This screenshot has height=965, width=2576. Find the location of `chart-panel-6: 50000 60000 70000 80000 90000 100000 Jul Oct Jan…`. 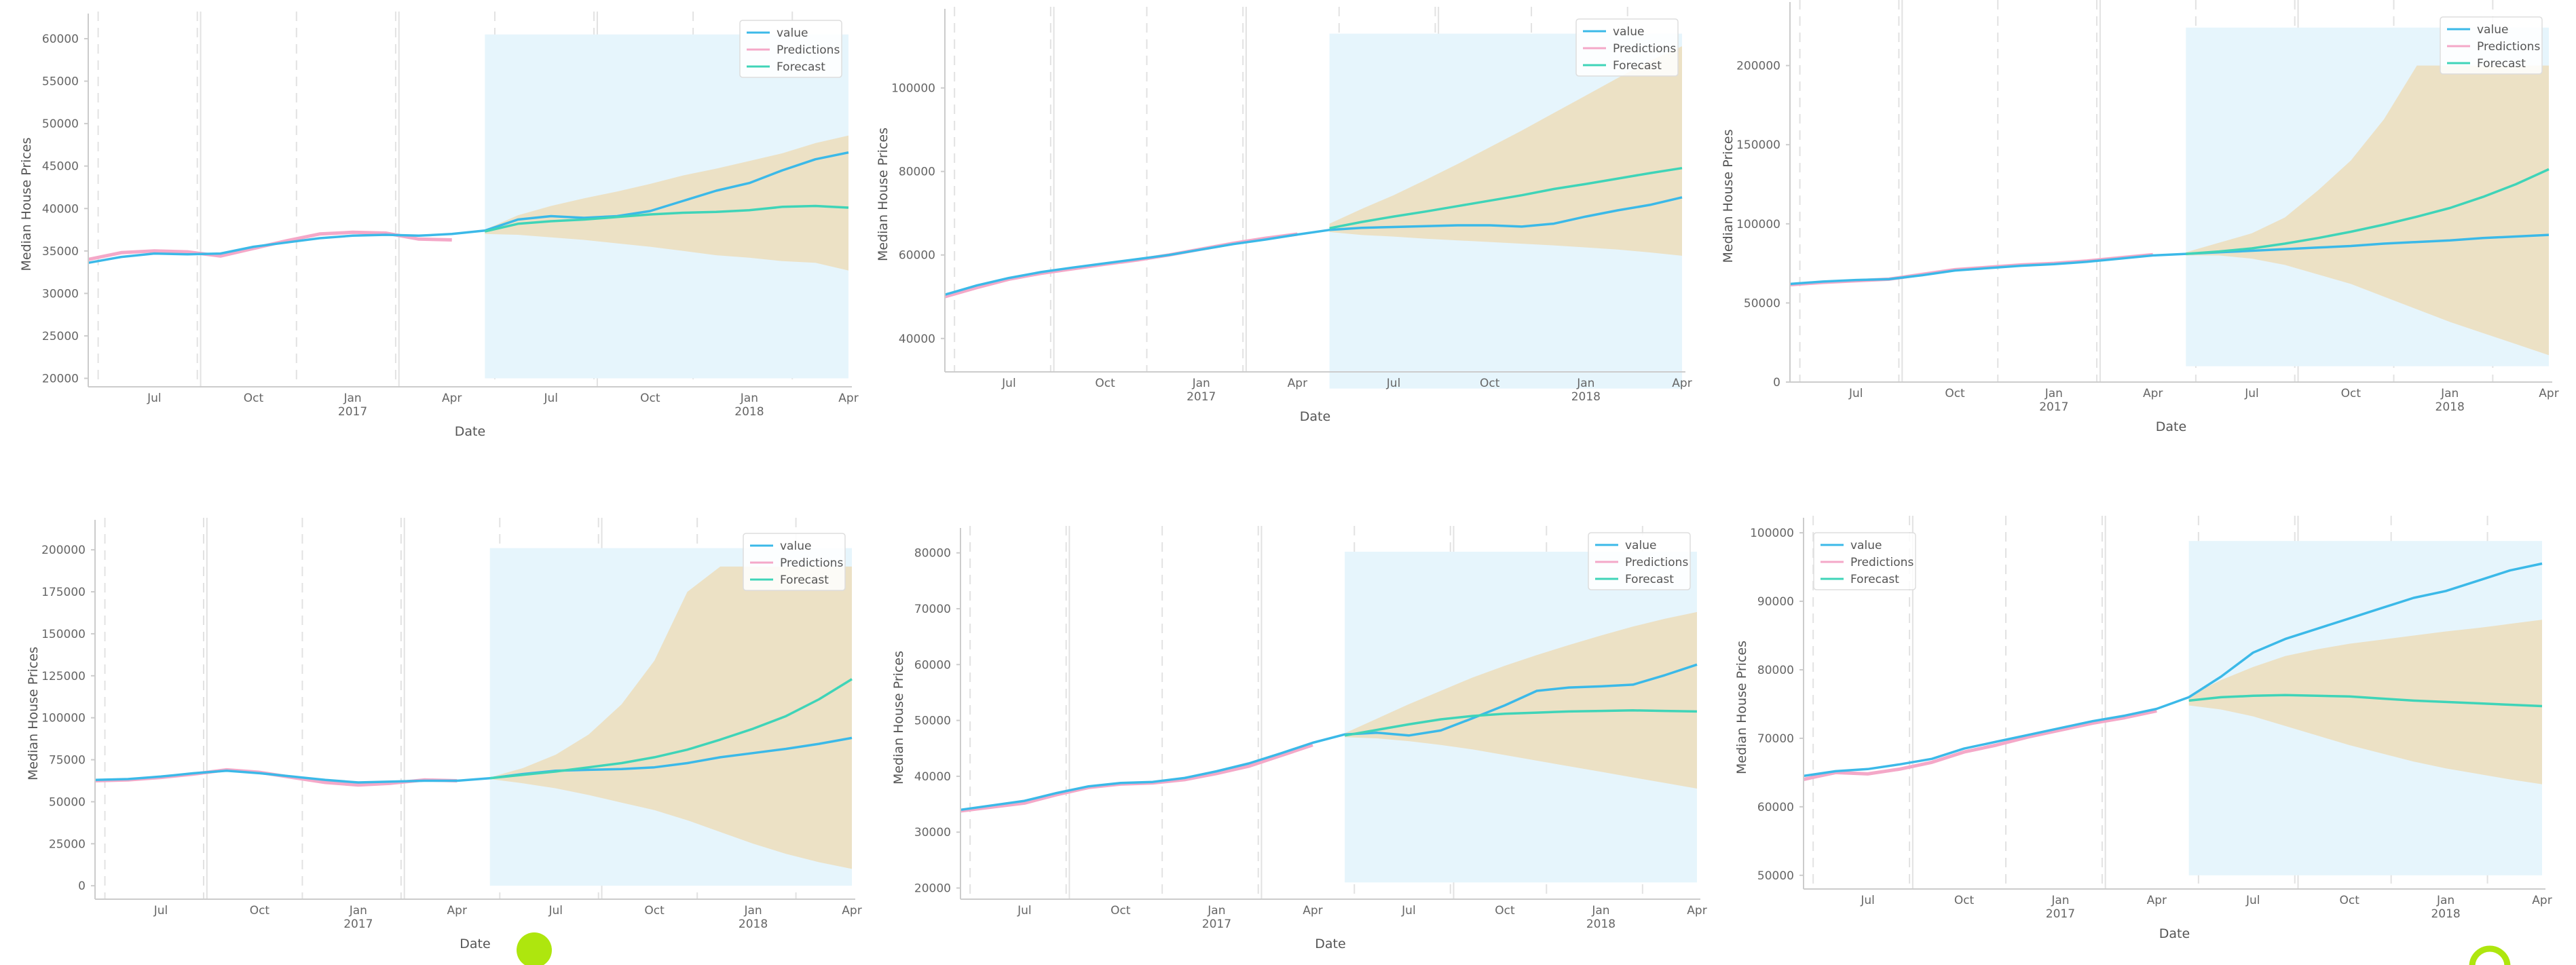

chart-panel-6: 50000 60000 70000 80000 90000 100000 Jul Oct Jan… is located at coordinates (2143, 728).